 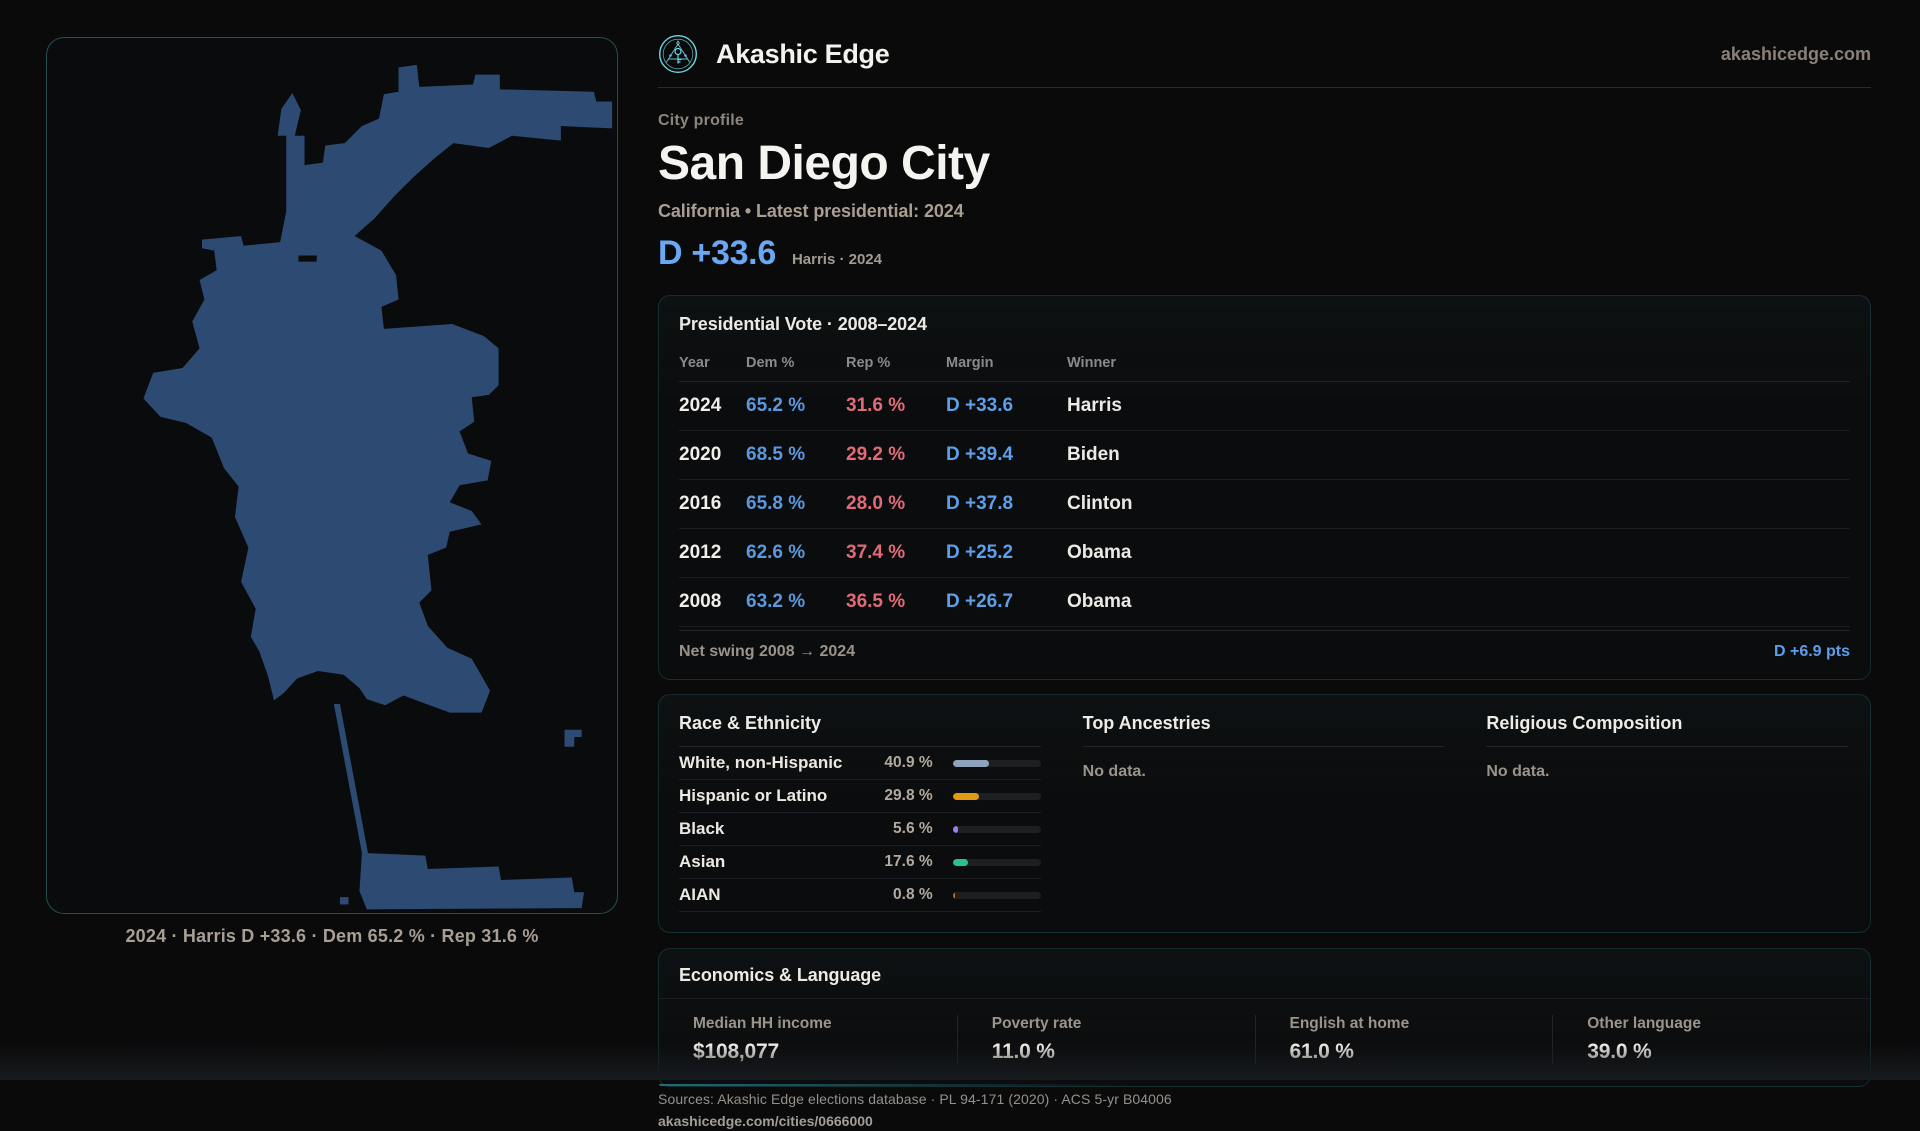 I want to click on race-value: 29.8 %, so click(x=908, y=795).